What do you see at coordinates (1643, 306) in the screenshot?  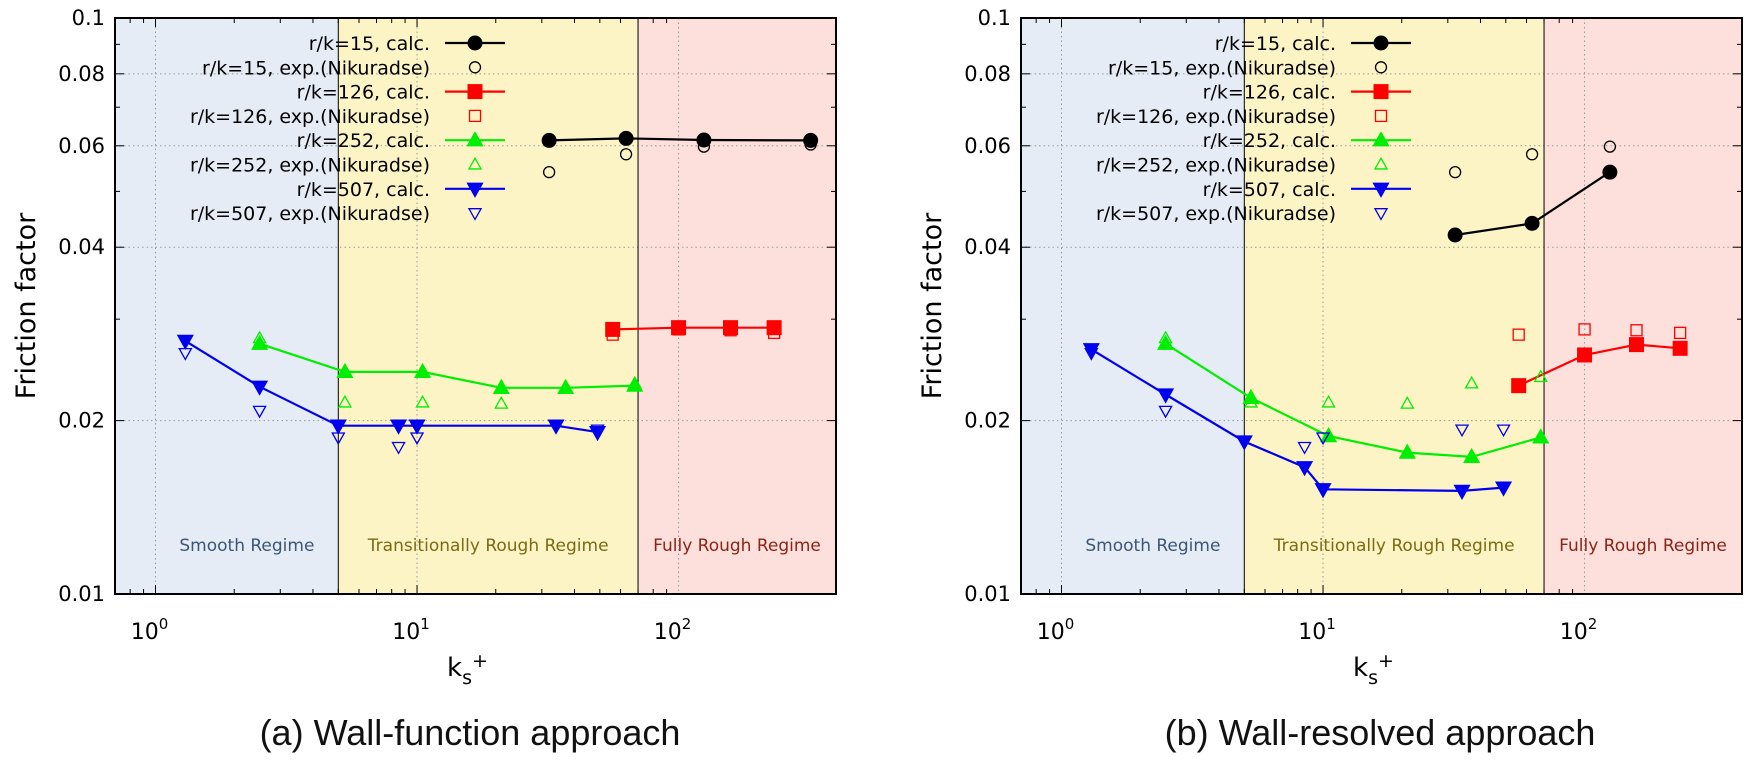 I see `regime-rough-band` at bounding box center [1643, 306].